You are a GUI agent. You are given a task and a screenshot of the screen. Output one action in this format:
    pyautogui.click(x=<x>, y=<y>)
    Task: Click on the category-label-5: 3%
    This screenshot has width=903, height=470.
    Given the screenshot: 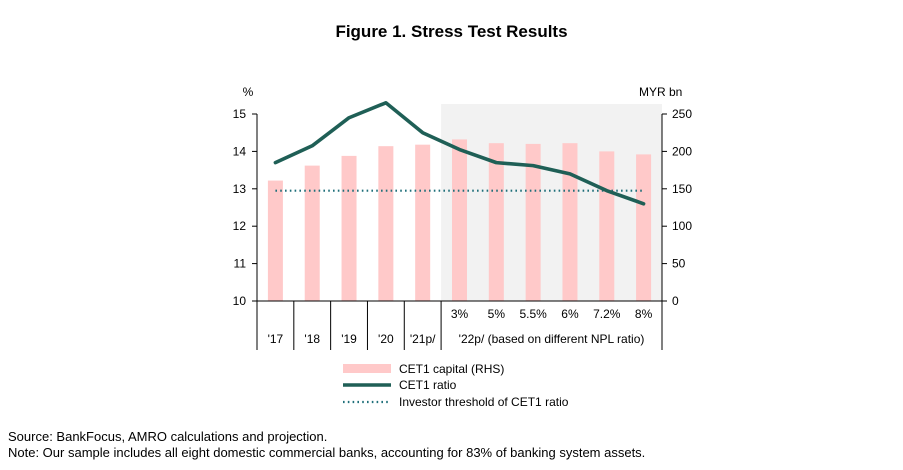 What is the action you would take?
    pyautogui.click(x=460, y=314)
    